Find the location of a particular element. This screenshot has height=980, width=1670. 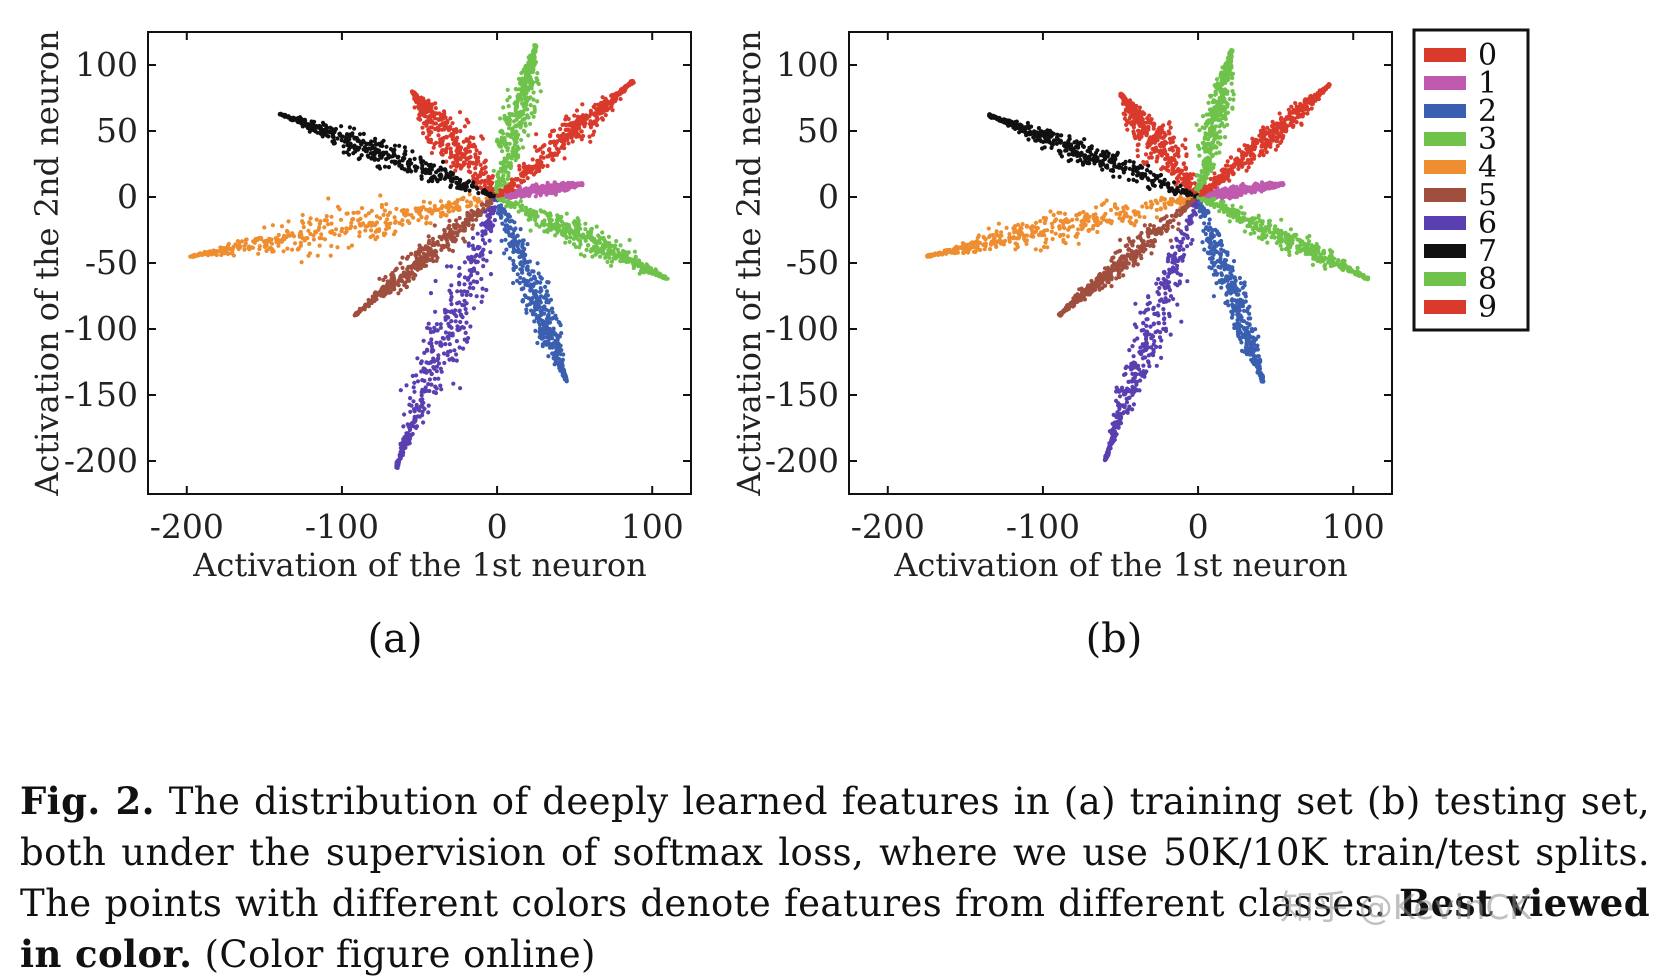

y-tick-label: -200 is located at coordinates (101, 460).